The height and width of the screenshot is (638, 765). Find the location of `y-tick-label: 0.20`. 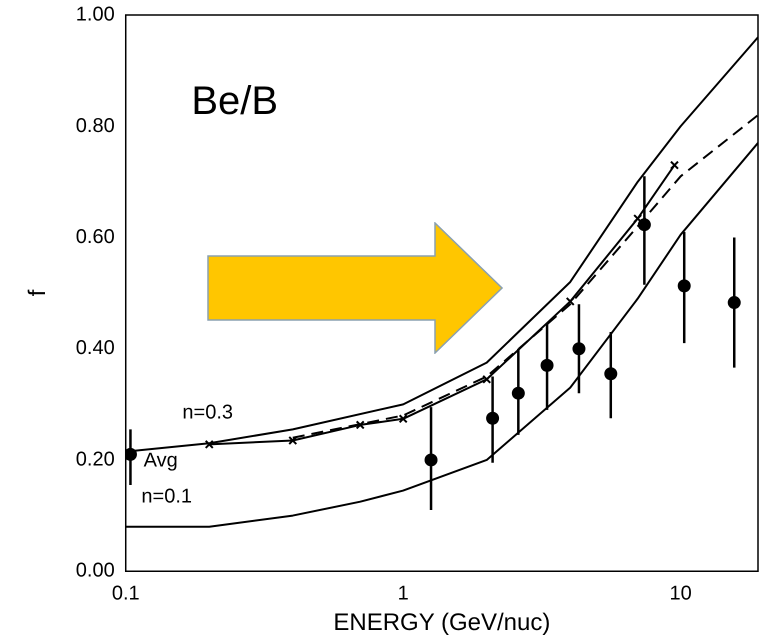

y-tick-label: 0.20 is located at coordinates (95, 459).